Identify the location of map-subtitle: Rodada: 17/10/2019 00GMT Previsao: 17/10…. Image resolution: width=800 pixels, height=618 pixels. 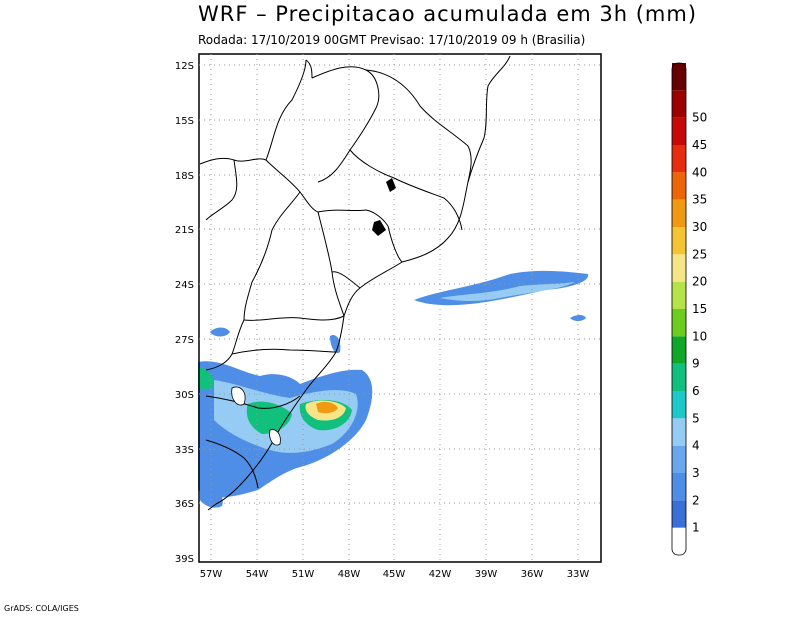
(392, 40).